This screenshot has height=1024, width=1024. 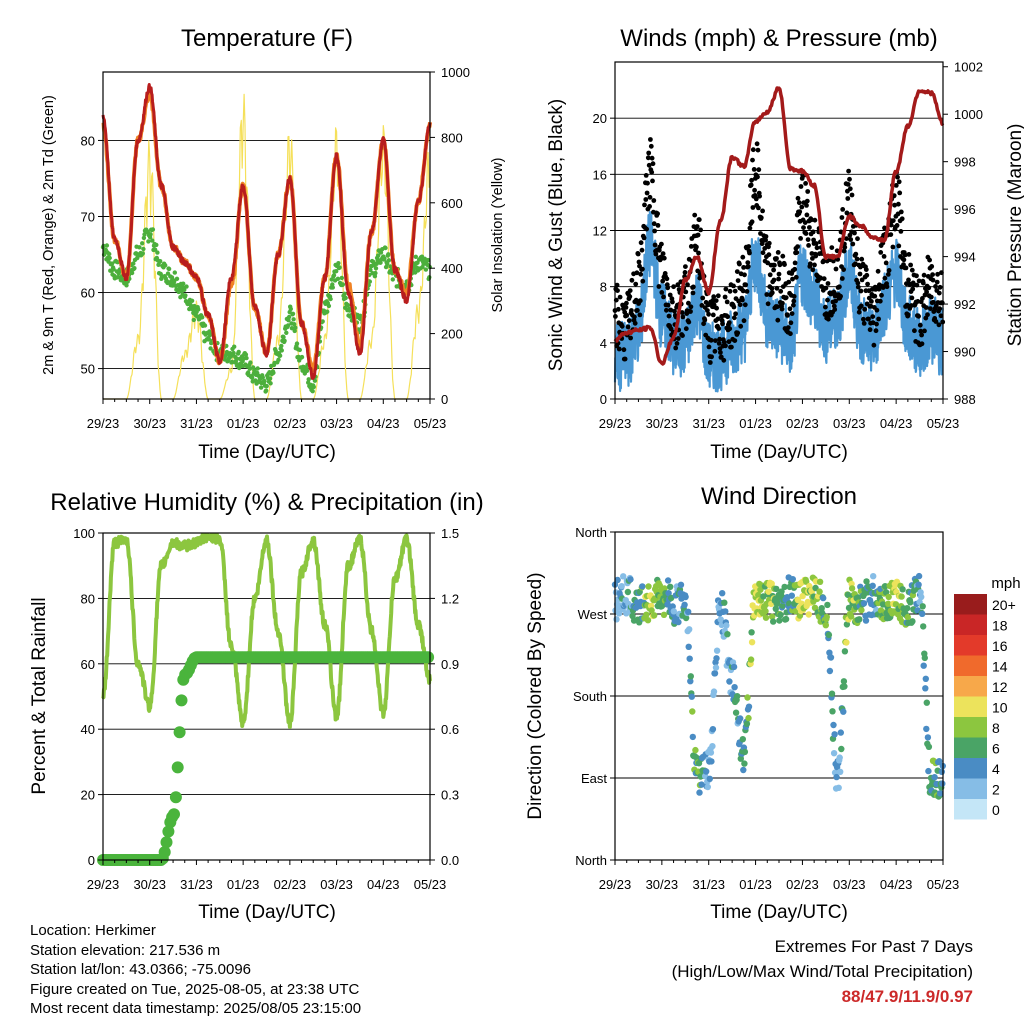 What do you see at coordinates (164, 852) in the screenshot?
I see `precipitation-point` at bounding box center [164, 852].